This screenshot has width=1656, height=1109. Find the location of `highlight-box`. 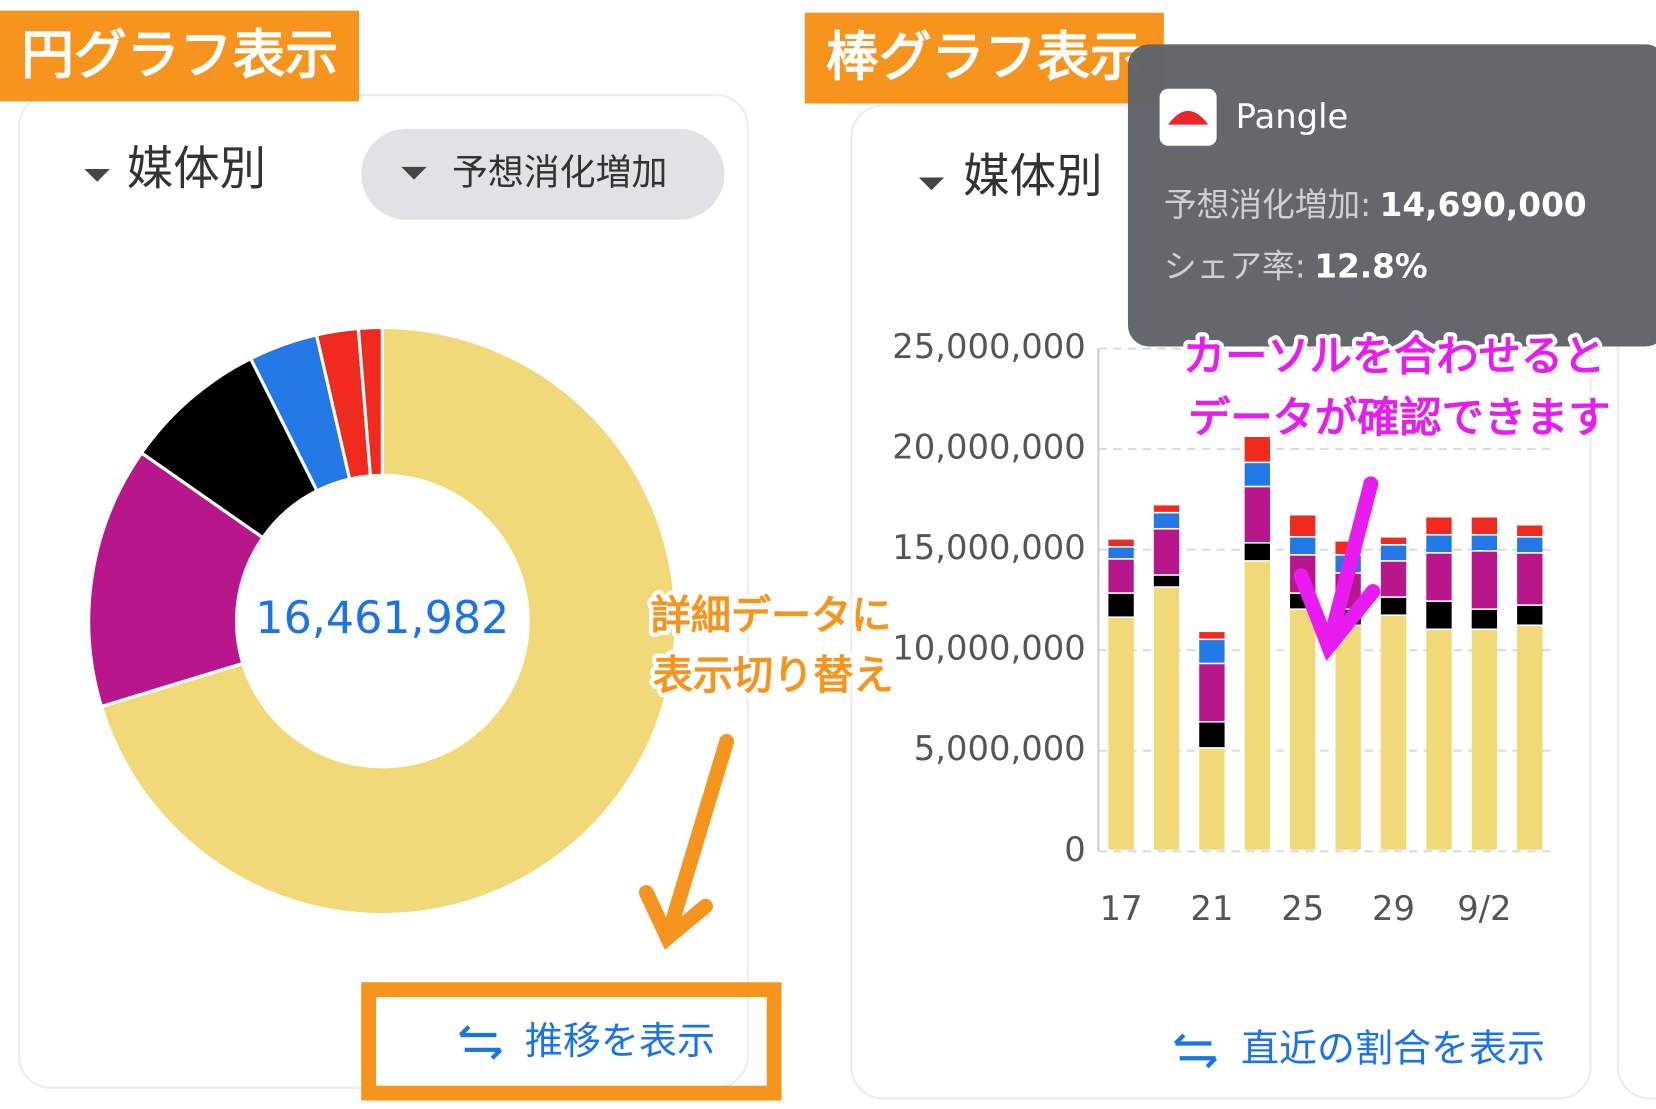

highlight-box is located at coordinates (571, 1041).